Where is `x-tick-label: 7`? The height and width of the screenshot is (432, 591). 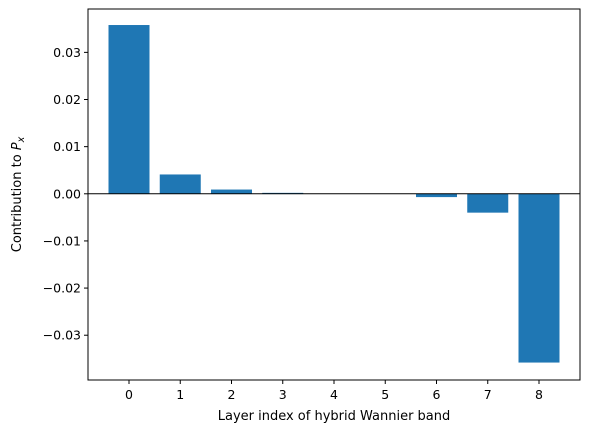
x-tick-label: 7 is located at coordinates (488, 394).